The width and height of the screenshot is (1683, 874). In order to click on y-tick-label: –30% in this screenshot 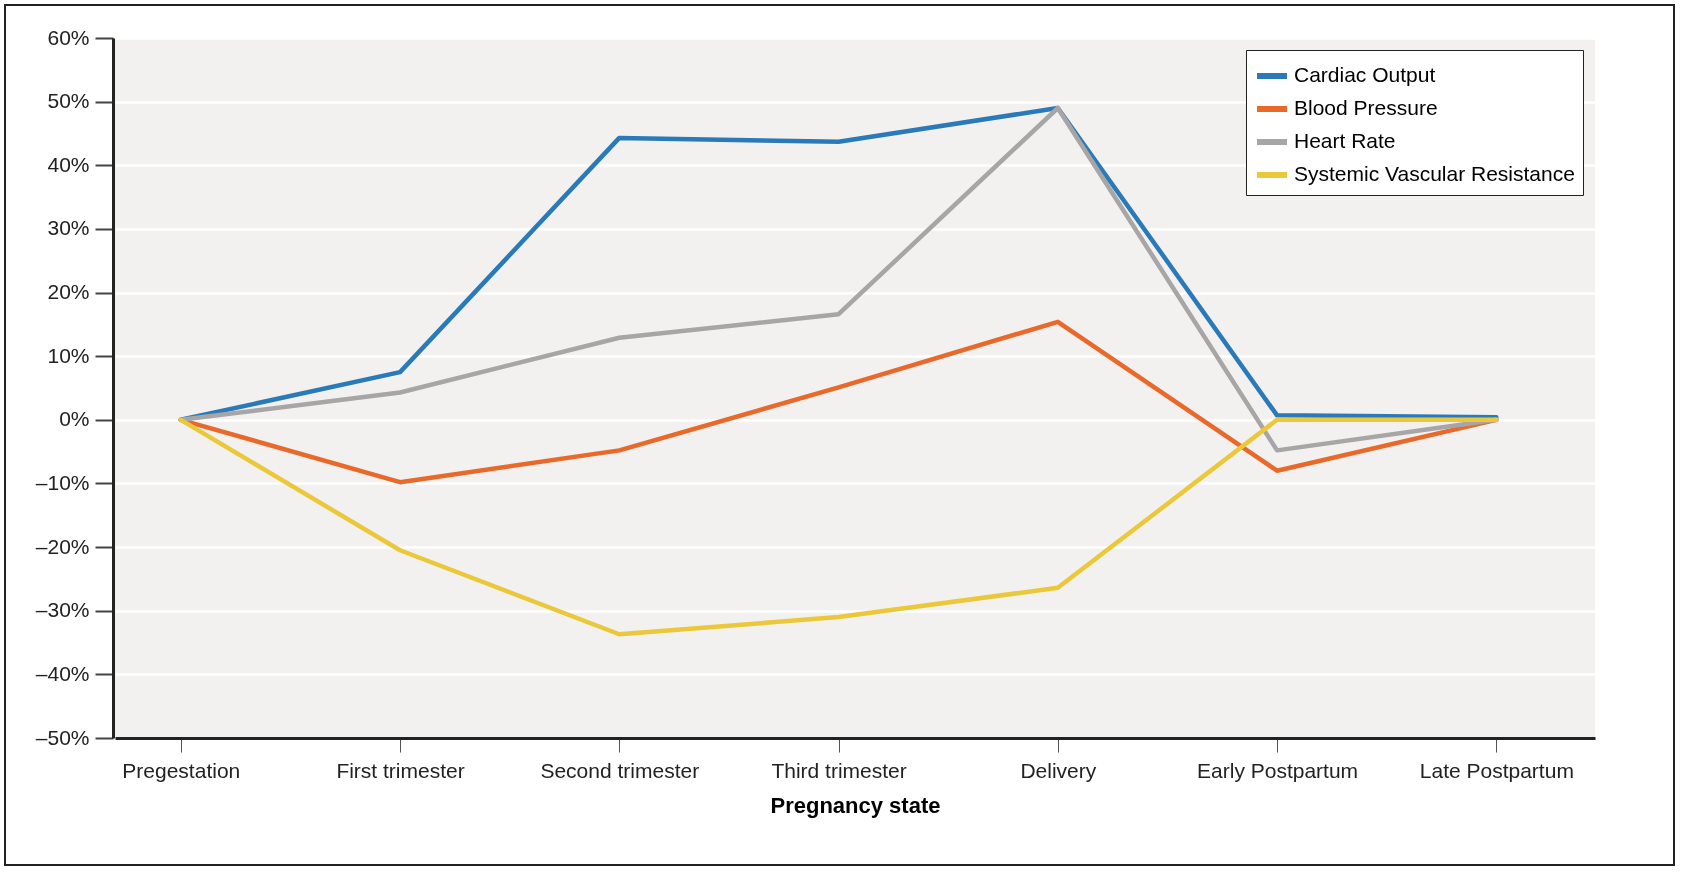, I will do `click(62, 610)`.